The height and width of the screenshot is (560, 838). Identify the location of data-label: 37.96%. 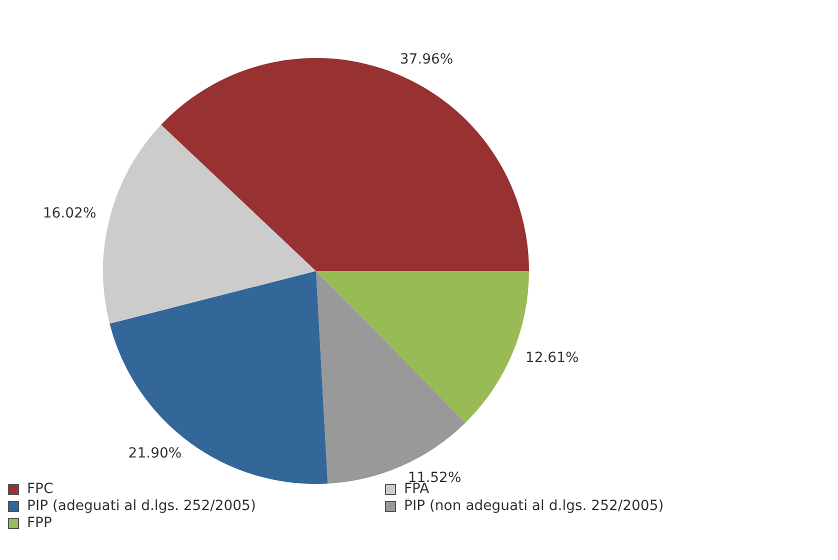
(427, 60).